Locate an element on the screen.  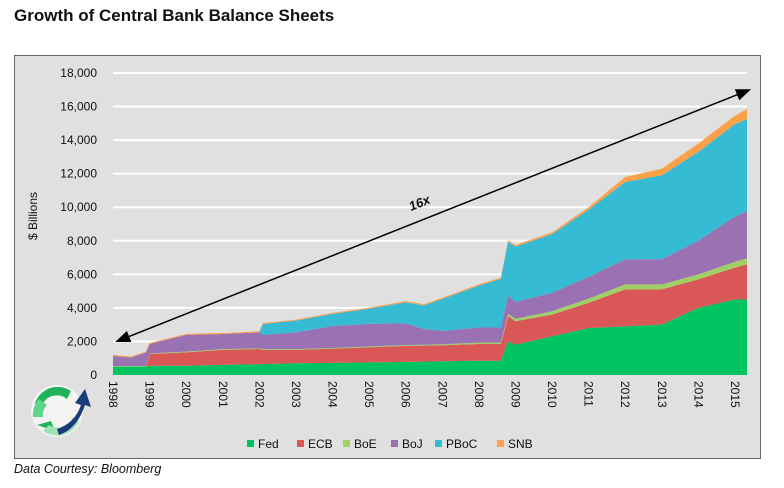
legend-label: BoE is located at coordinates (365, 444).